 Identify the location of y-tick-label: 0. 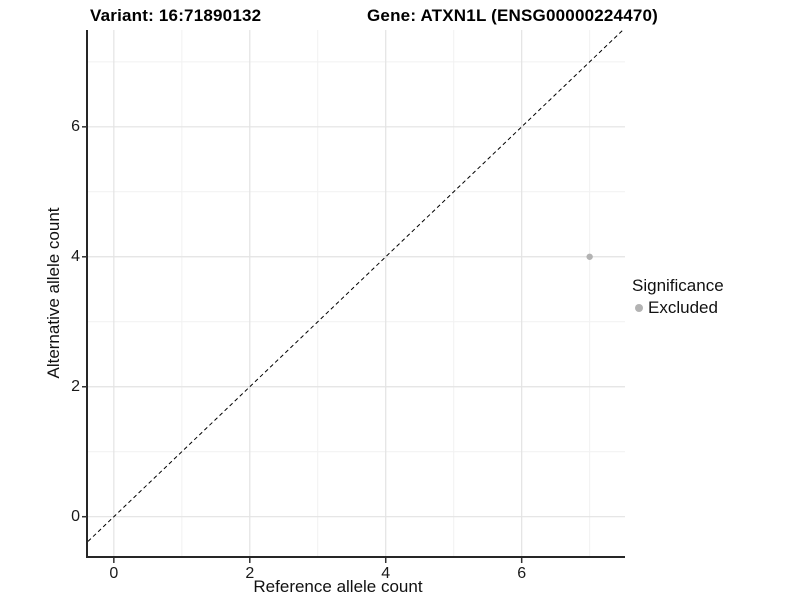
(75, 516).